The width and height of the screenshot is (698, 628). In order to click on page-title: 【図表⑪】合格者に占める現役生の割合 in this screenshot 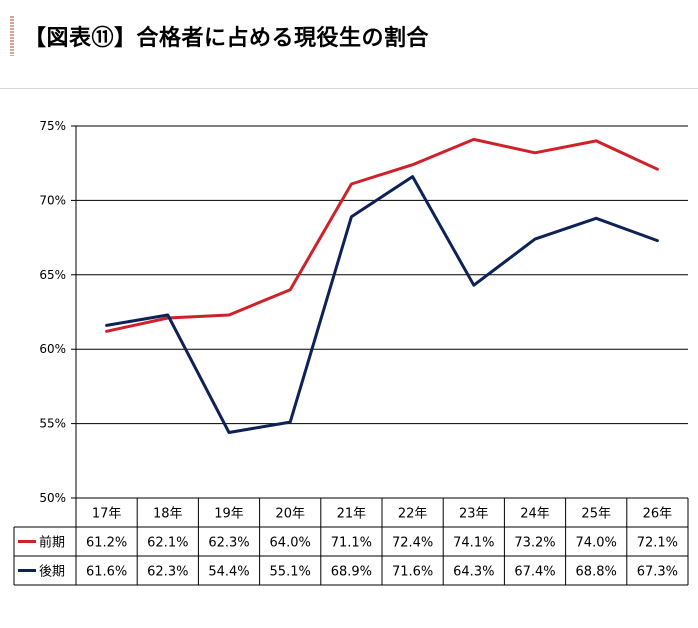, I will do `click(227, 38)`.